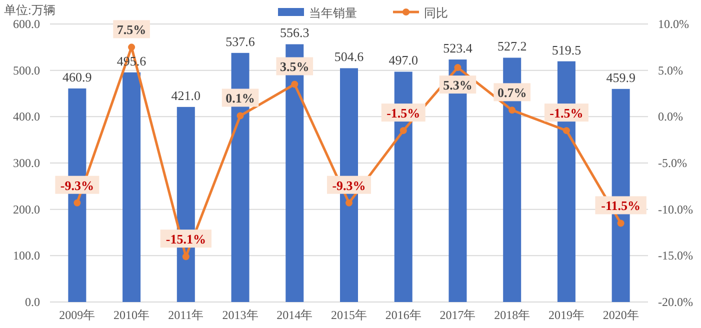  Describe the element at coordinates (77, 76) in the screenshot. I see `data-label: 460.9` at that location.